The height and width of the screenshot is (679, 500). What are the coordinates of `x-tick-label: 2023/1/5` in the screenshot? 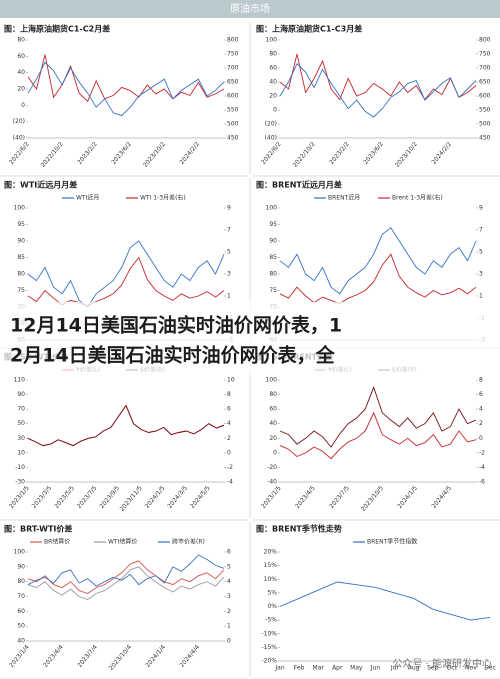 It's located at (271, 497).